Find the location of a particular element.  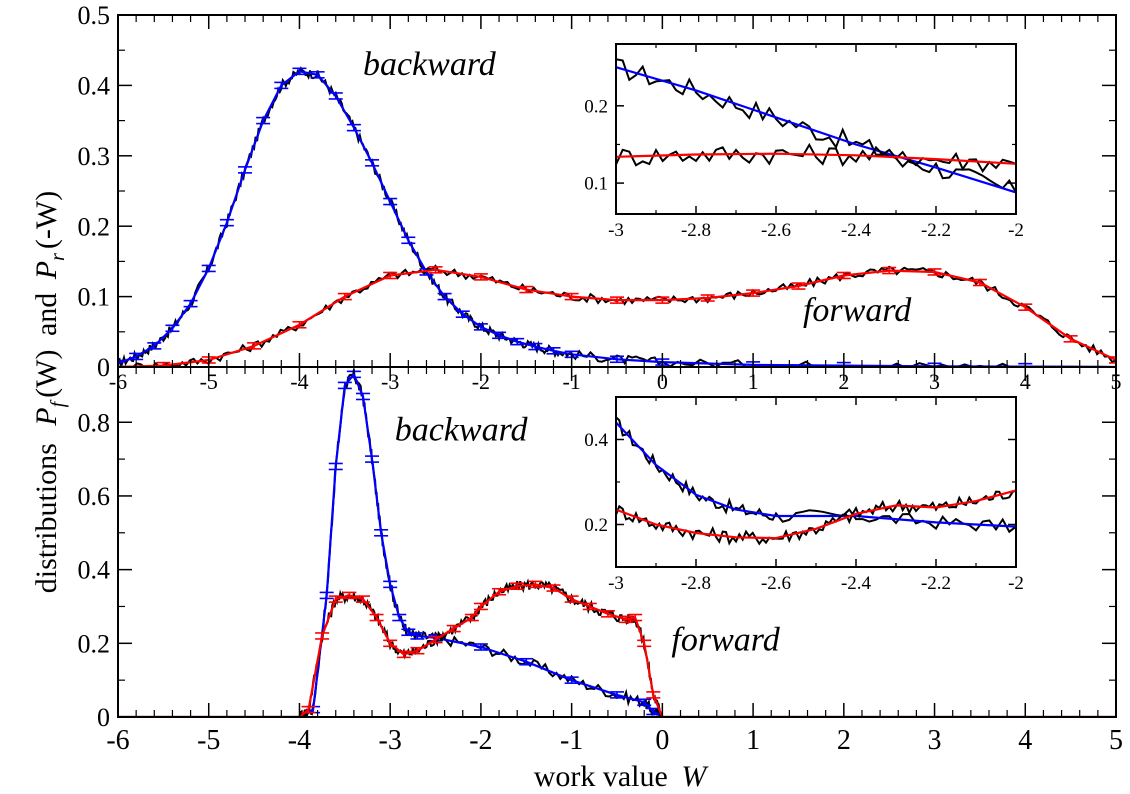

bottom-inset-background is located at coordinates (816, 482).